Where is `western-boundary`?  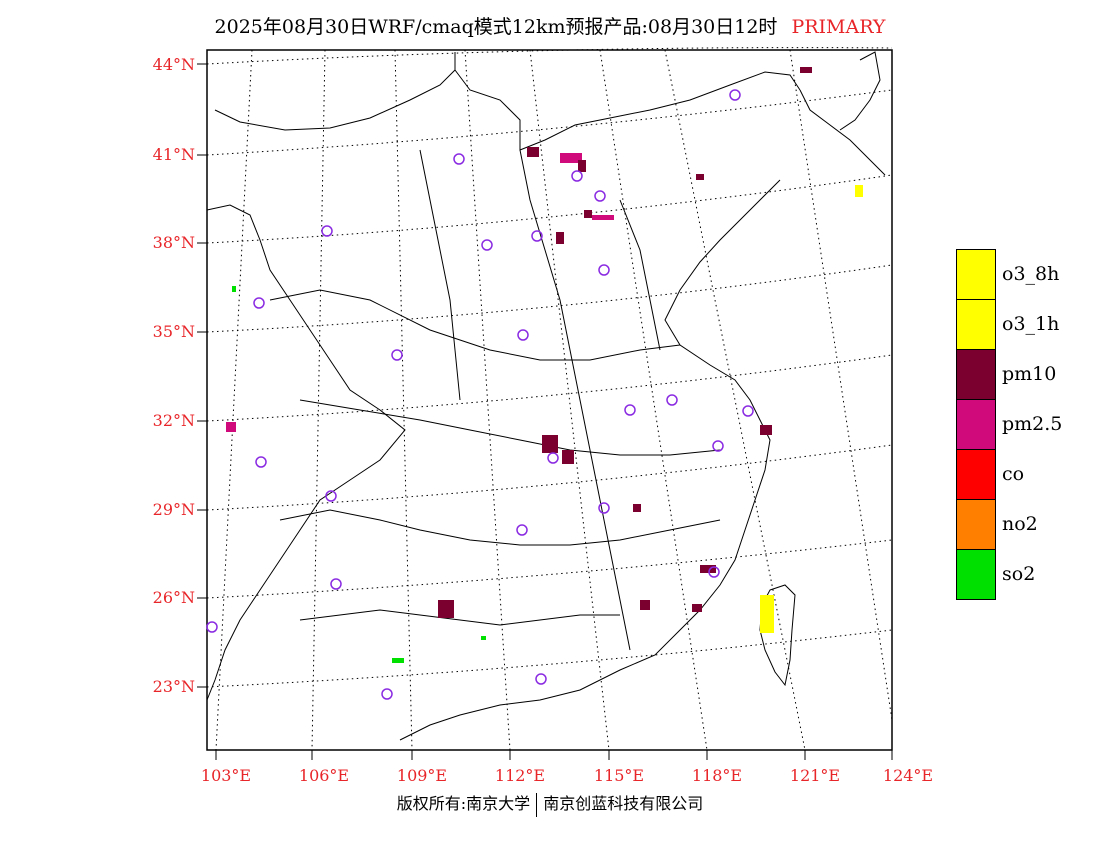 western-boundary is located at coordinates (306, 452).